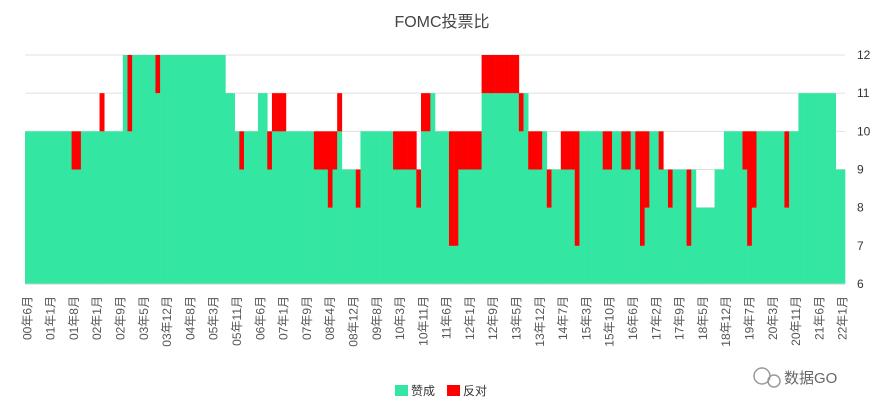 This screenshot has width=885, height=416. Describe the element at coordinates (860, 284) in the screenshot. I see `y-tick-label: 6` at that location.